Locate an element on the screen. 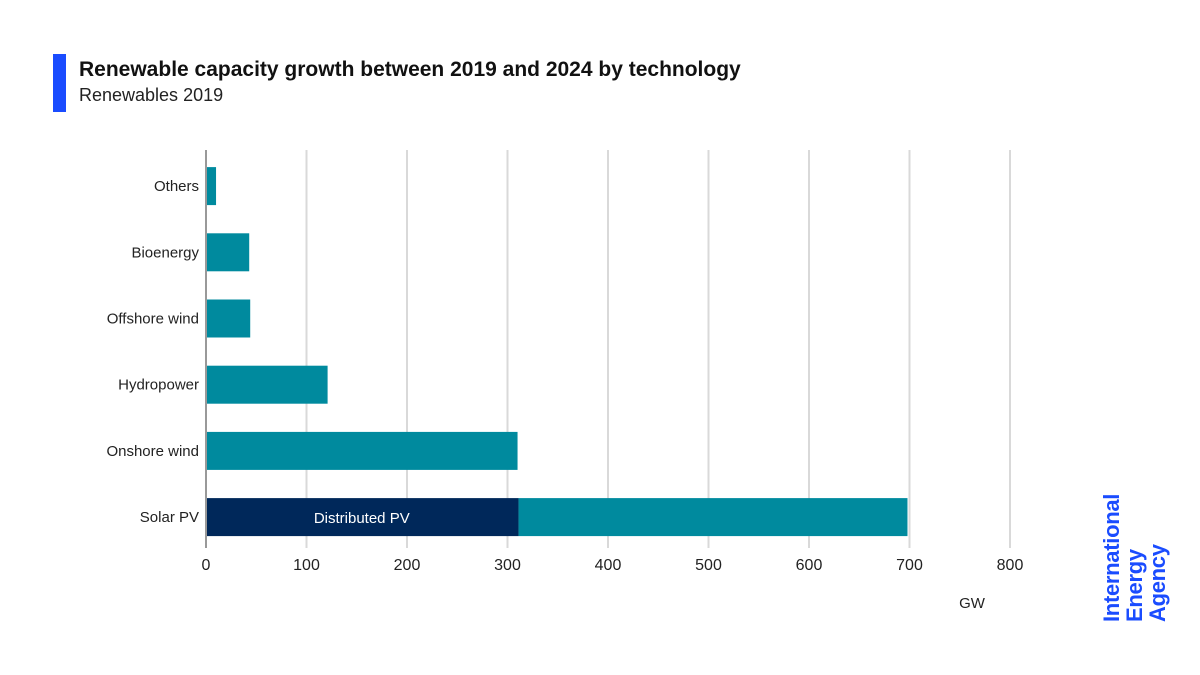  x-tick-label: 300 is located at coordinates (507, 565).